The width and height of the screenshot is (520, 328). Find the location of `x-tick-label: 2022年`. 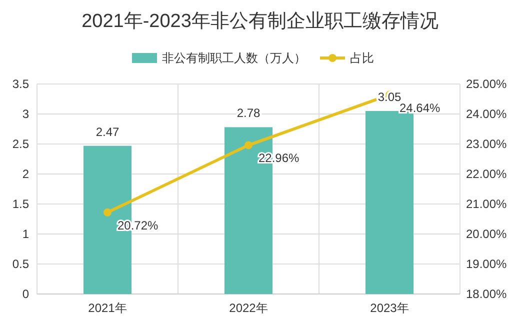

x-tick-label: 2022年 is located at coordinates (248, 308).